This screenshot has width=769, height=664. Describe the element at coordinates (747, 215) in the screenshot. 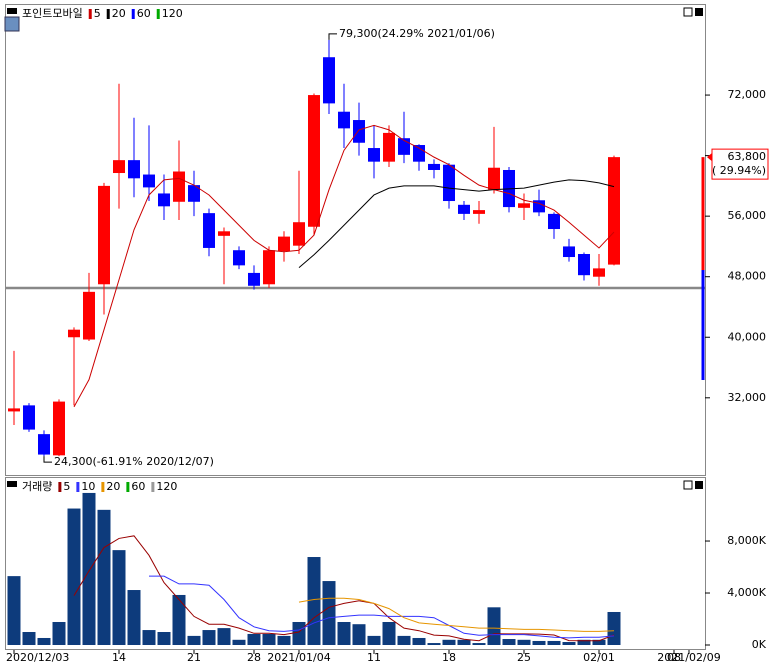

I see `y-tick-label: 56,000` at that location.